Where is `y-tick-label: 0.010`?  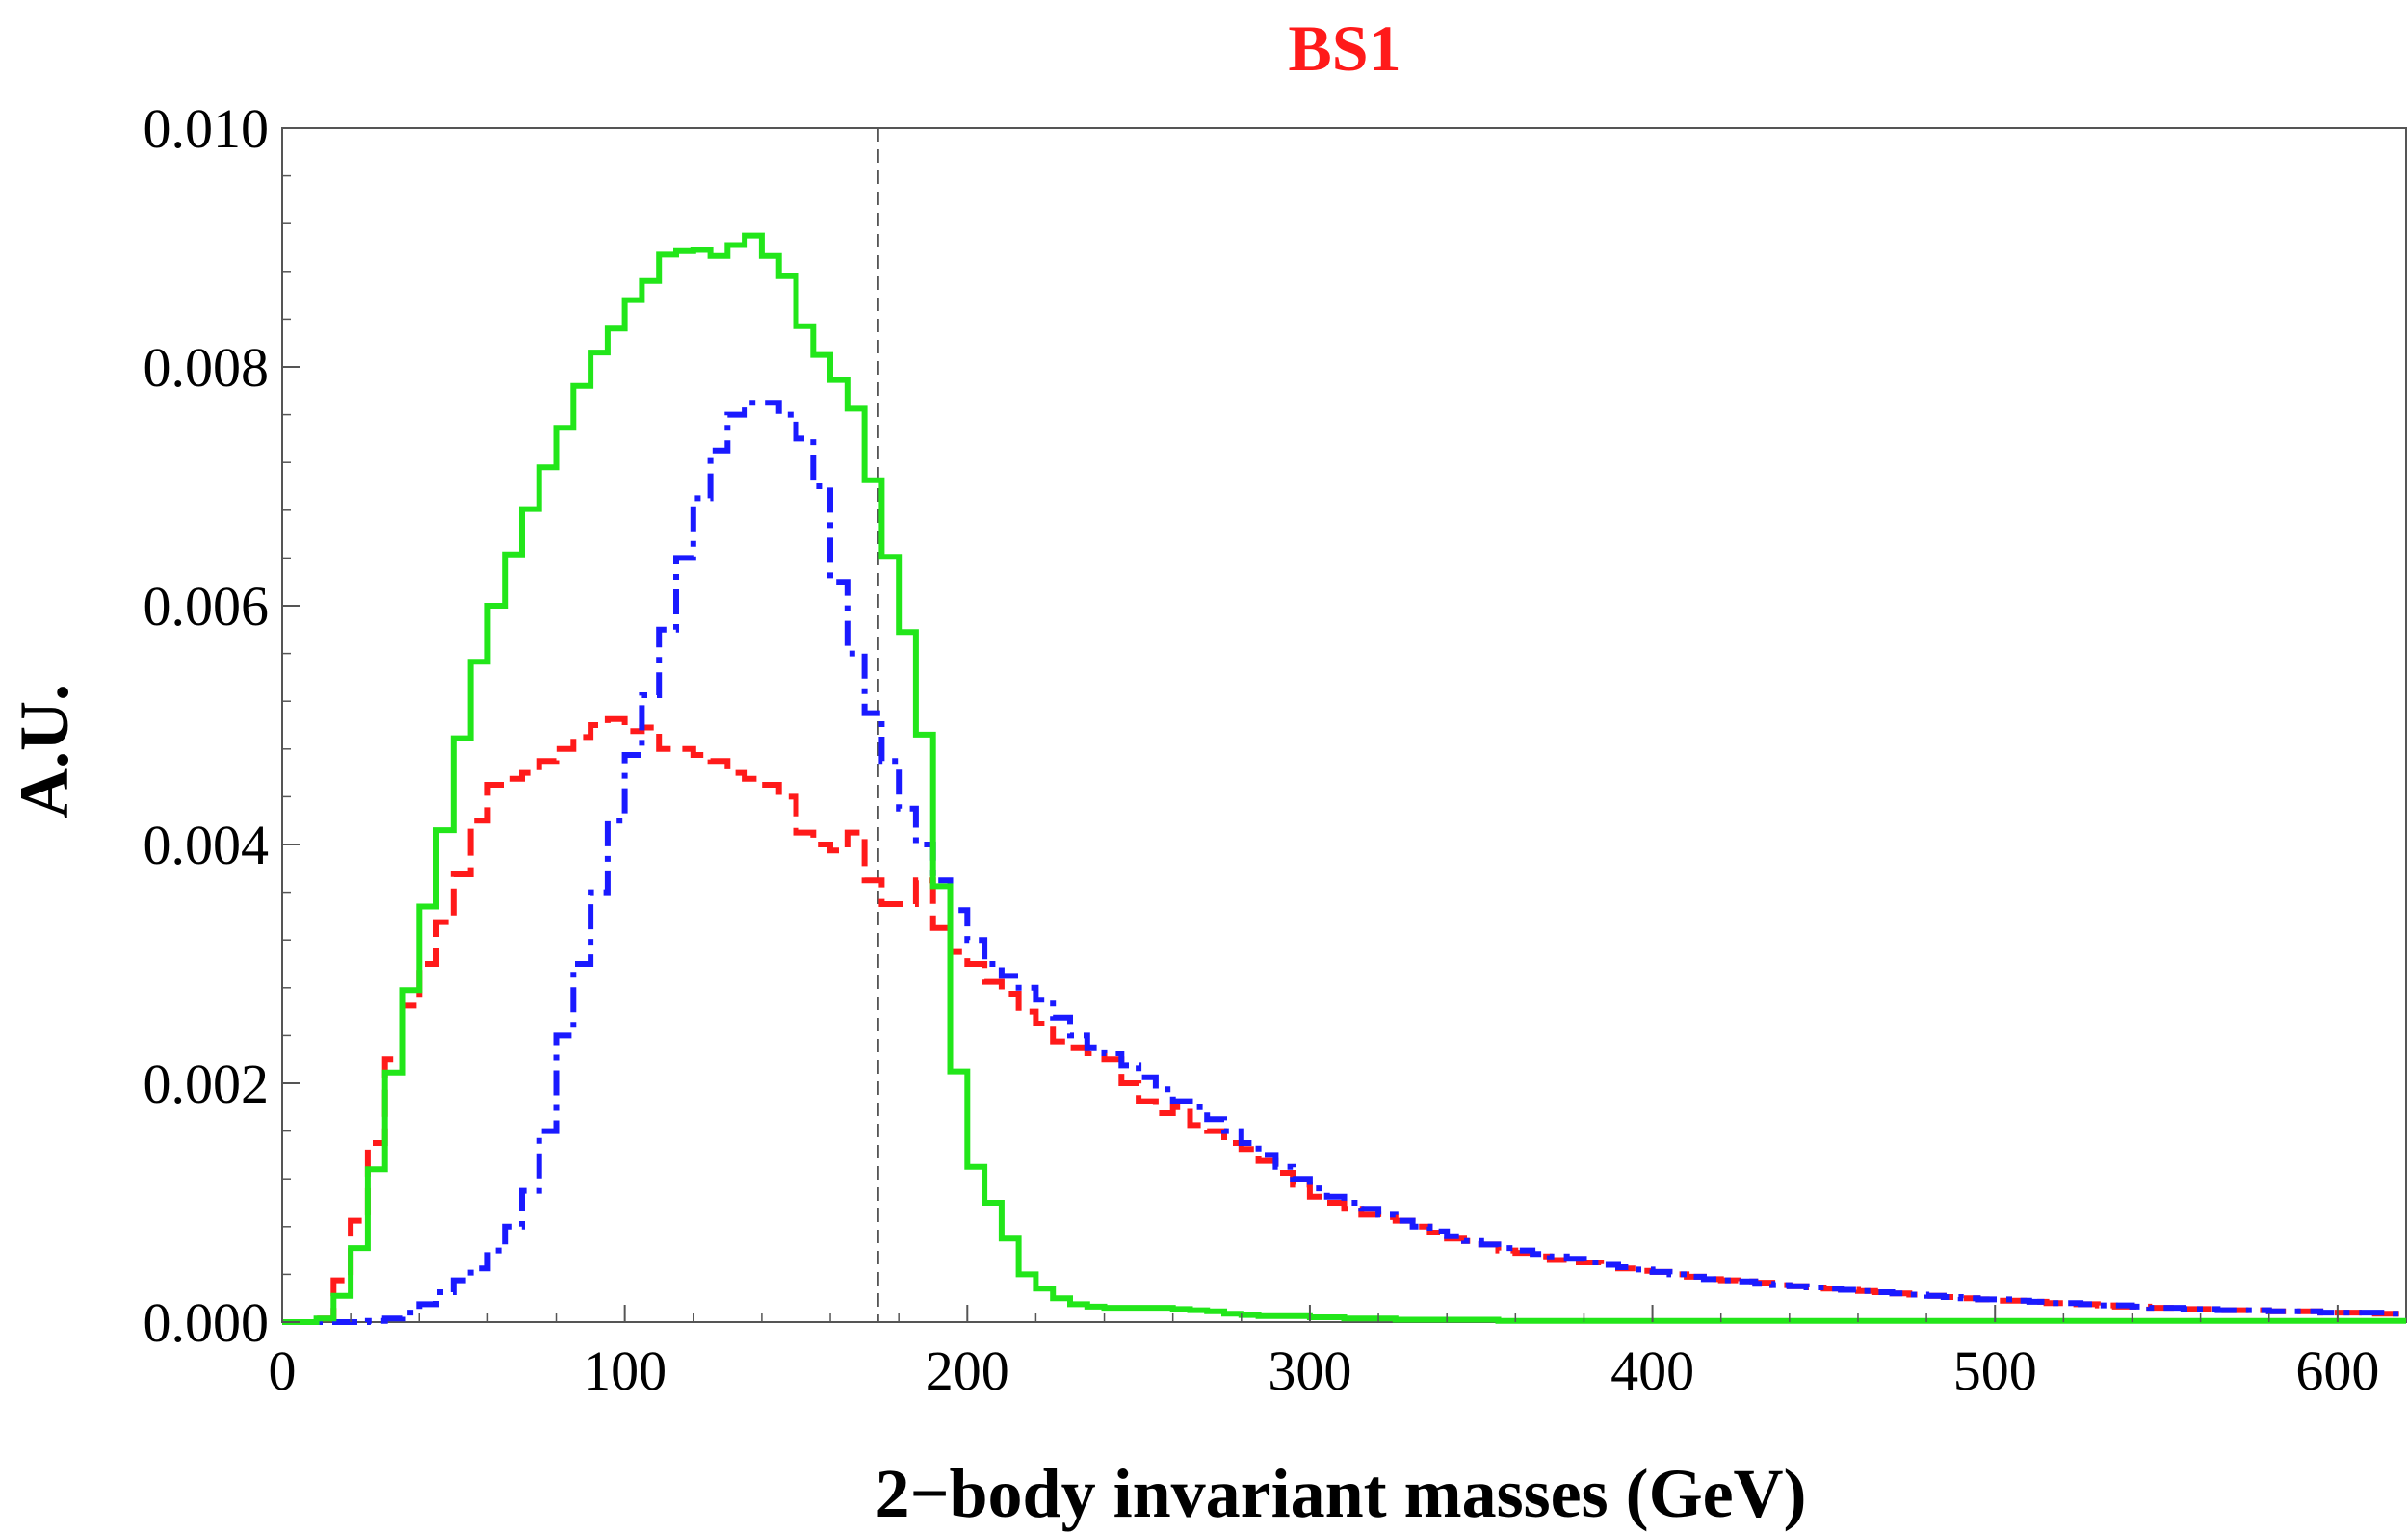
y-tick-label: 0.010 is located at coordinates (207, 128).